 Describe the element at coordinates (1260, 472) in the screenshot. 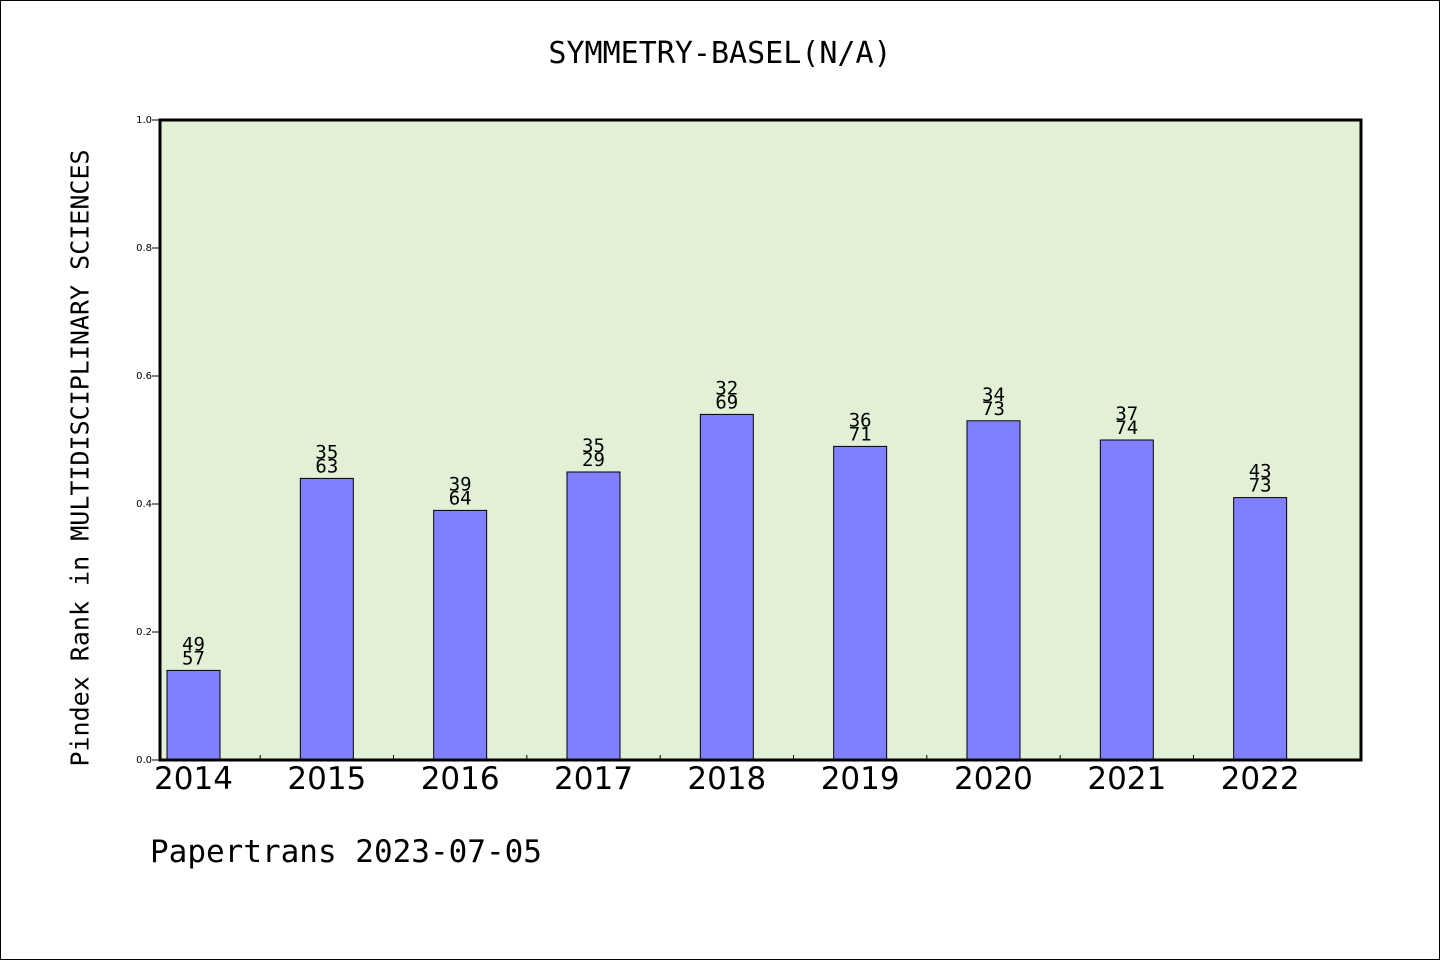

I see `bar-label-top-2022: 43` at that location.